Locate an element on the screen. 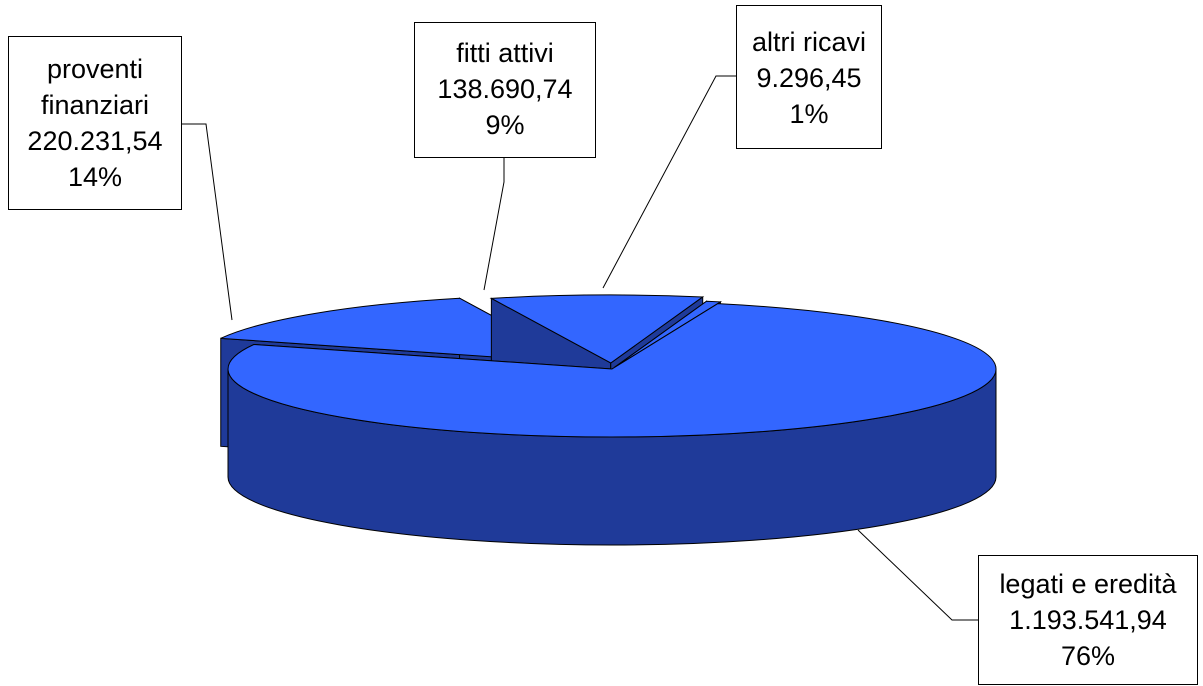  label-proventi-finanziari: proventi finanziari 220.231,54 14% is located at coordinates (95, 123).